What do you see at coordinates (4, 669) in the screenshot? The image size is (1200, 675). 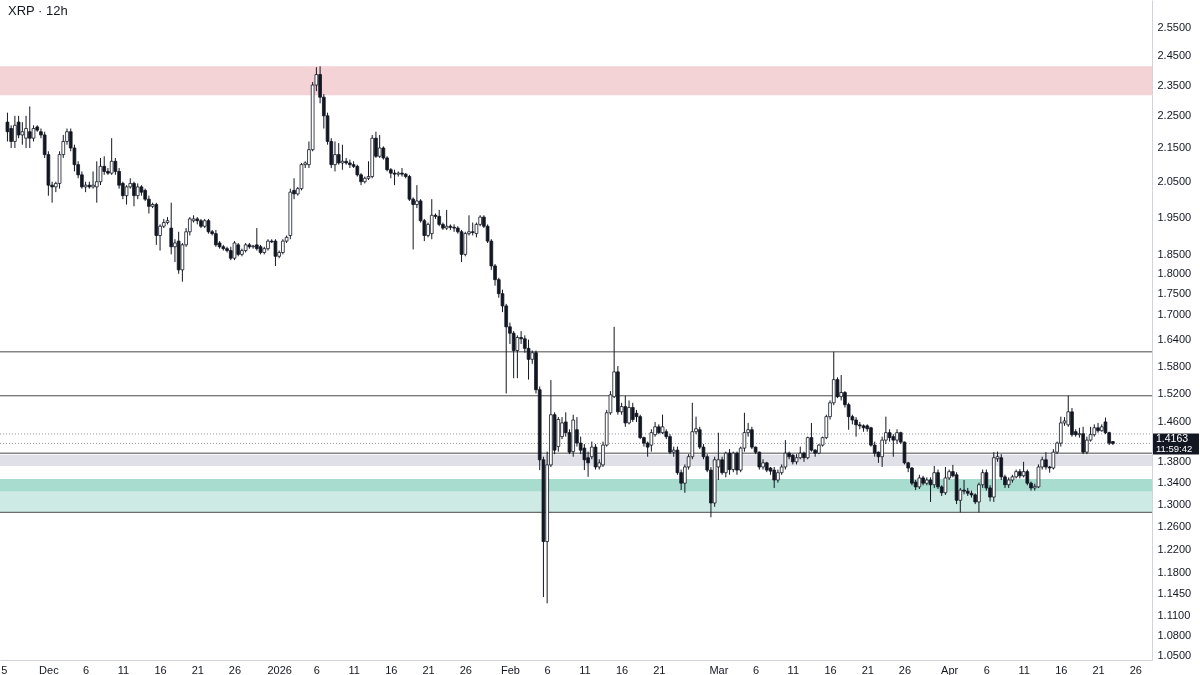 I see `x-tick-label: 5` at bounding box center [4, 669].